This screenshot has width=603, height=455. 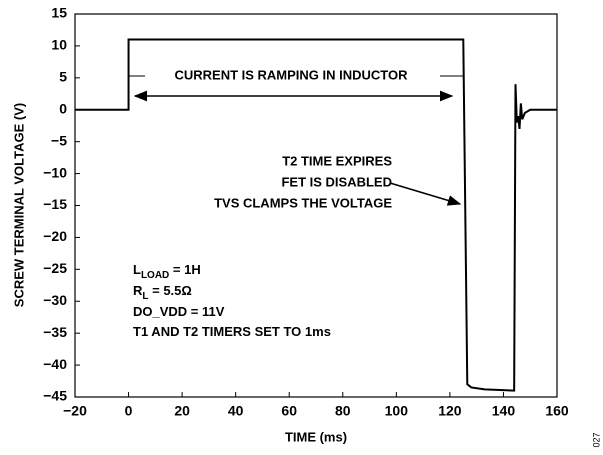 What do you see at coordinates (63, 108) in the screenshot?
I see `y-tick-label: 0` at bounding box center [63, 108].